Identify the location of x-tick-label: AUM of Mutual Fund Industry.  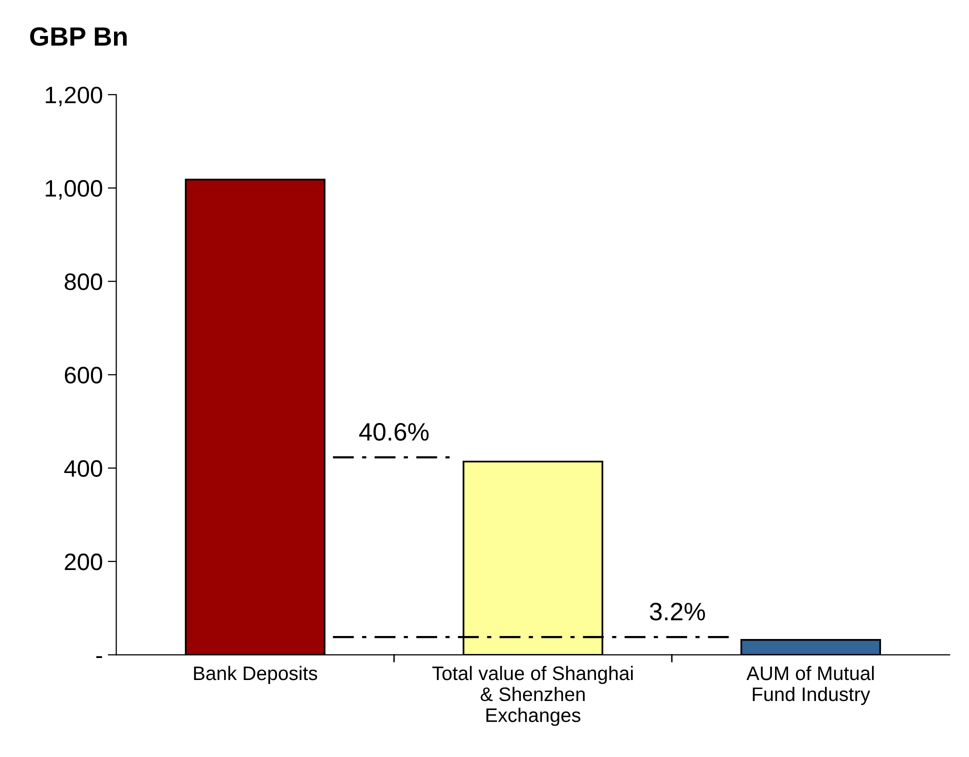
(810, 685).